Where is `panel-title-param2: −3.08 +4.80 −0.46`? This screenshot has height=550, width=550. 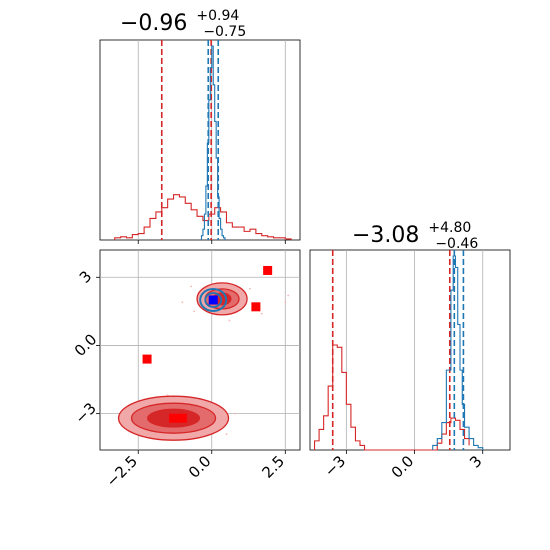
panel-title-param2: −3.08 +4.80 −0.46 is located at coordinates (415, 232).